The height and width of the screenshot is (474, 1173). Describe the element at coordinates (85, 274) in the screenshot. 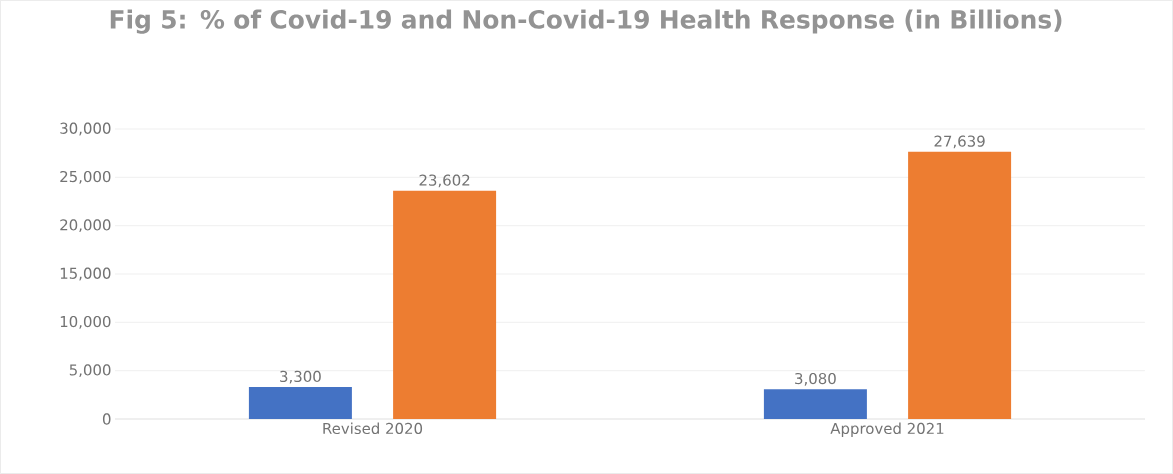

I see `y-tick-label: 15,000` at that location.